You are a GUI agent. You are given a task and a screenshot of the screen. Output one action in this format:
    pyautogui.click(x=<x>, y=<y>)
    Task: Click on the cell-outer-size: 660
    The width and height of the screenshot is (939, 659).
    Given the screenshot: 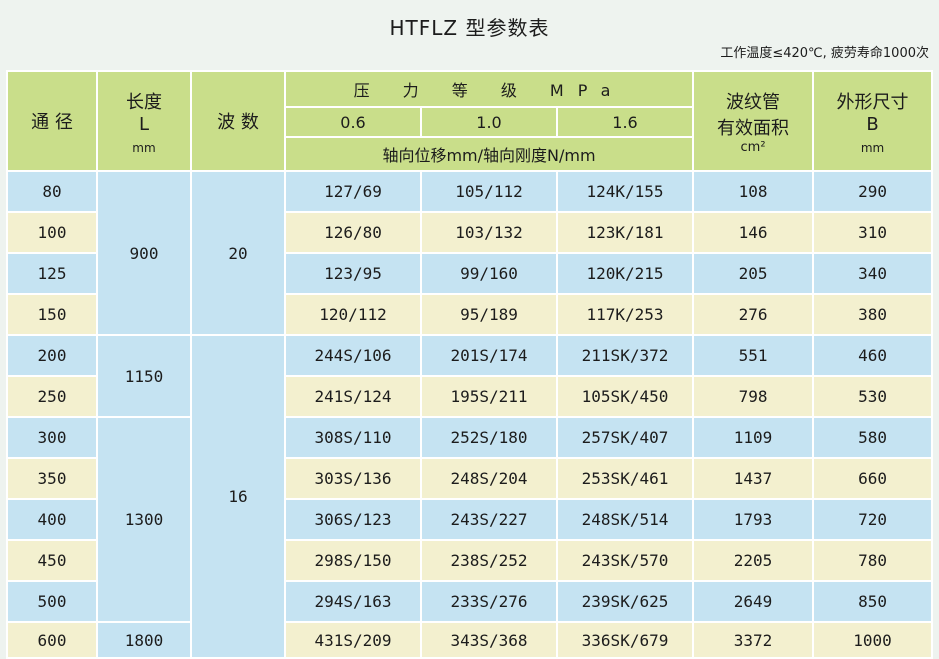 What is the action you would take?
    pyautogui.click(x=873, y=478)
    